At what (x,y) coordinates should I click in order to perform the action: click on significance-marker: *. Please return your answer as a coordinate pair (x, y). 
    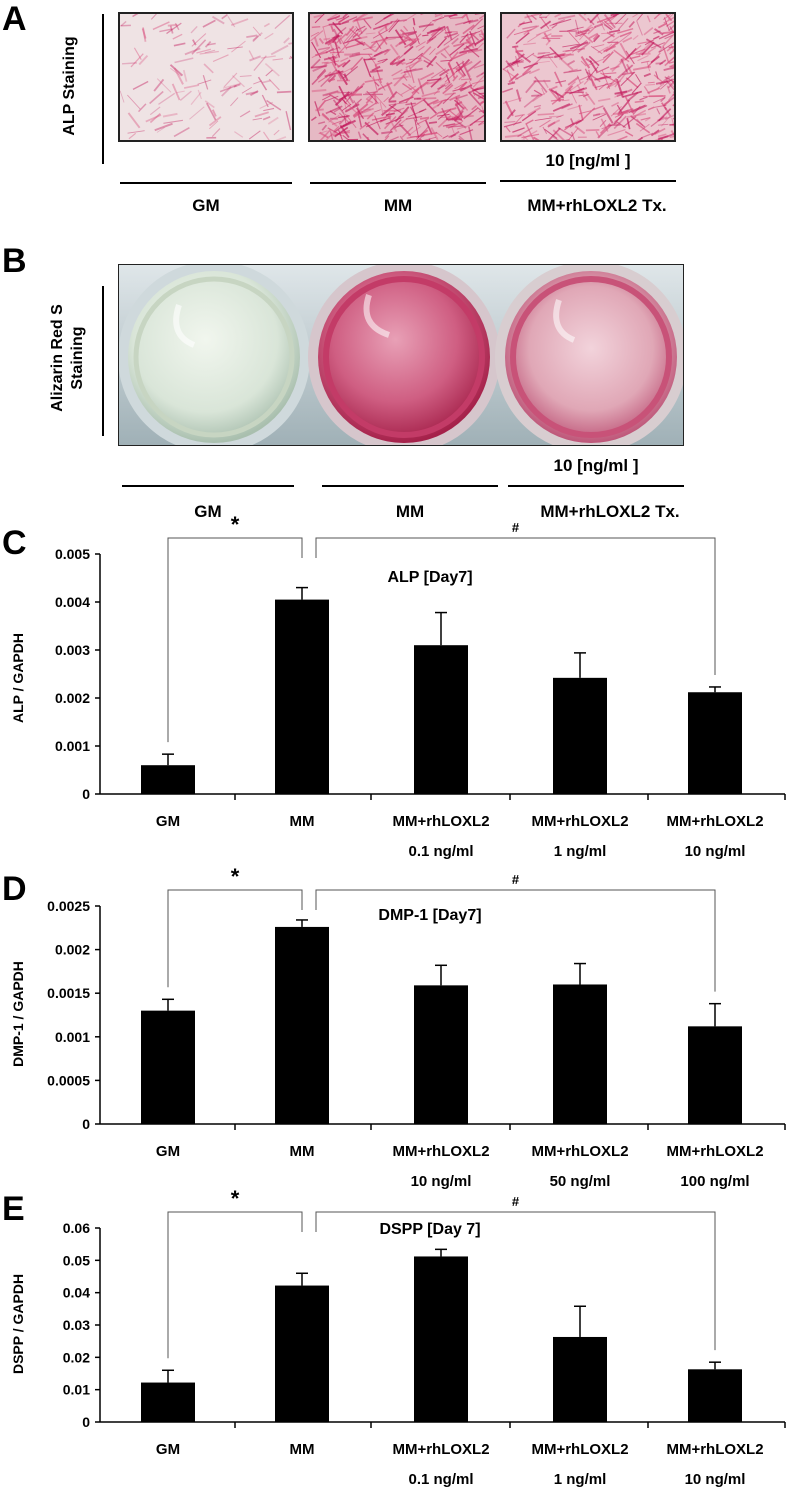
    Looking at the image, I should click on (235, 1198).